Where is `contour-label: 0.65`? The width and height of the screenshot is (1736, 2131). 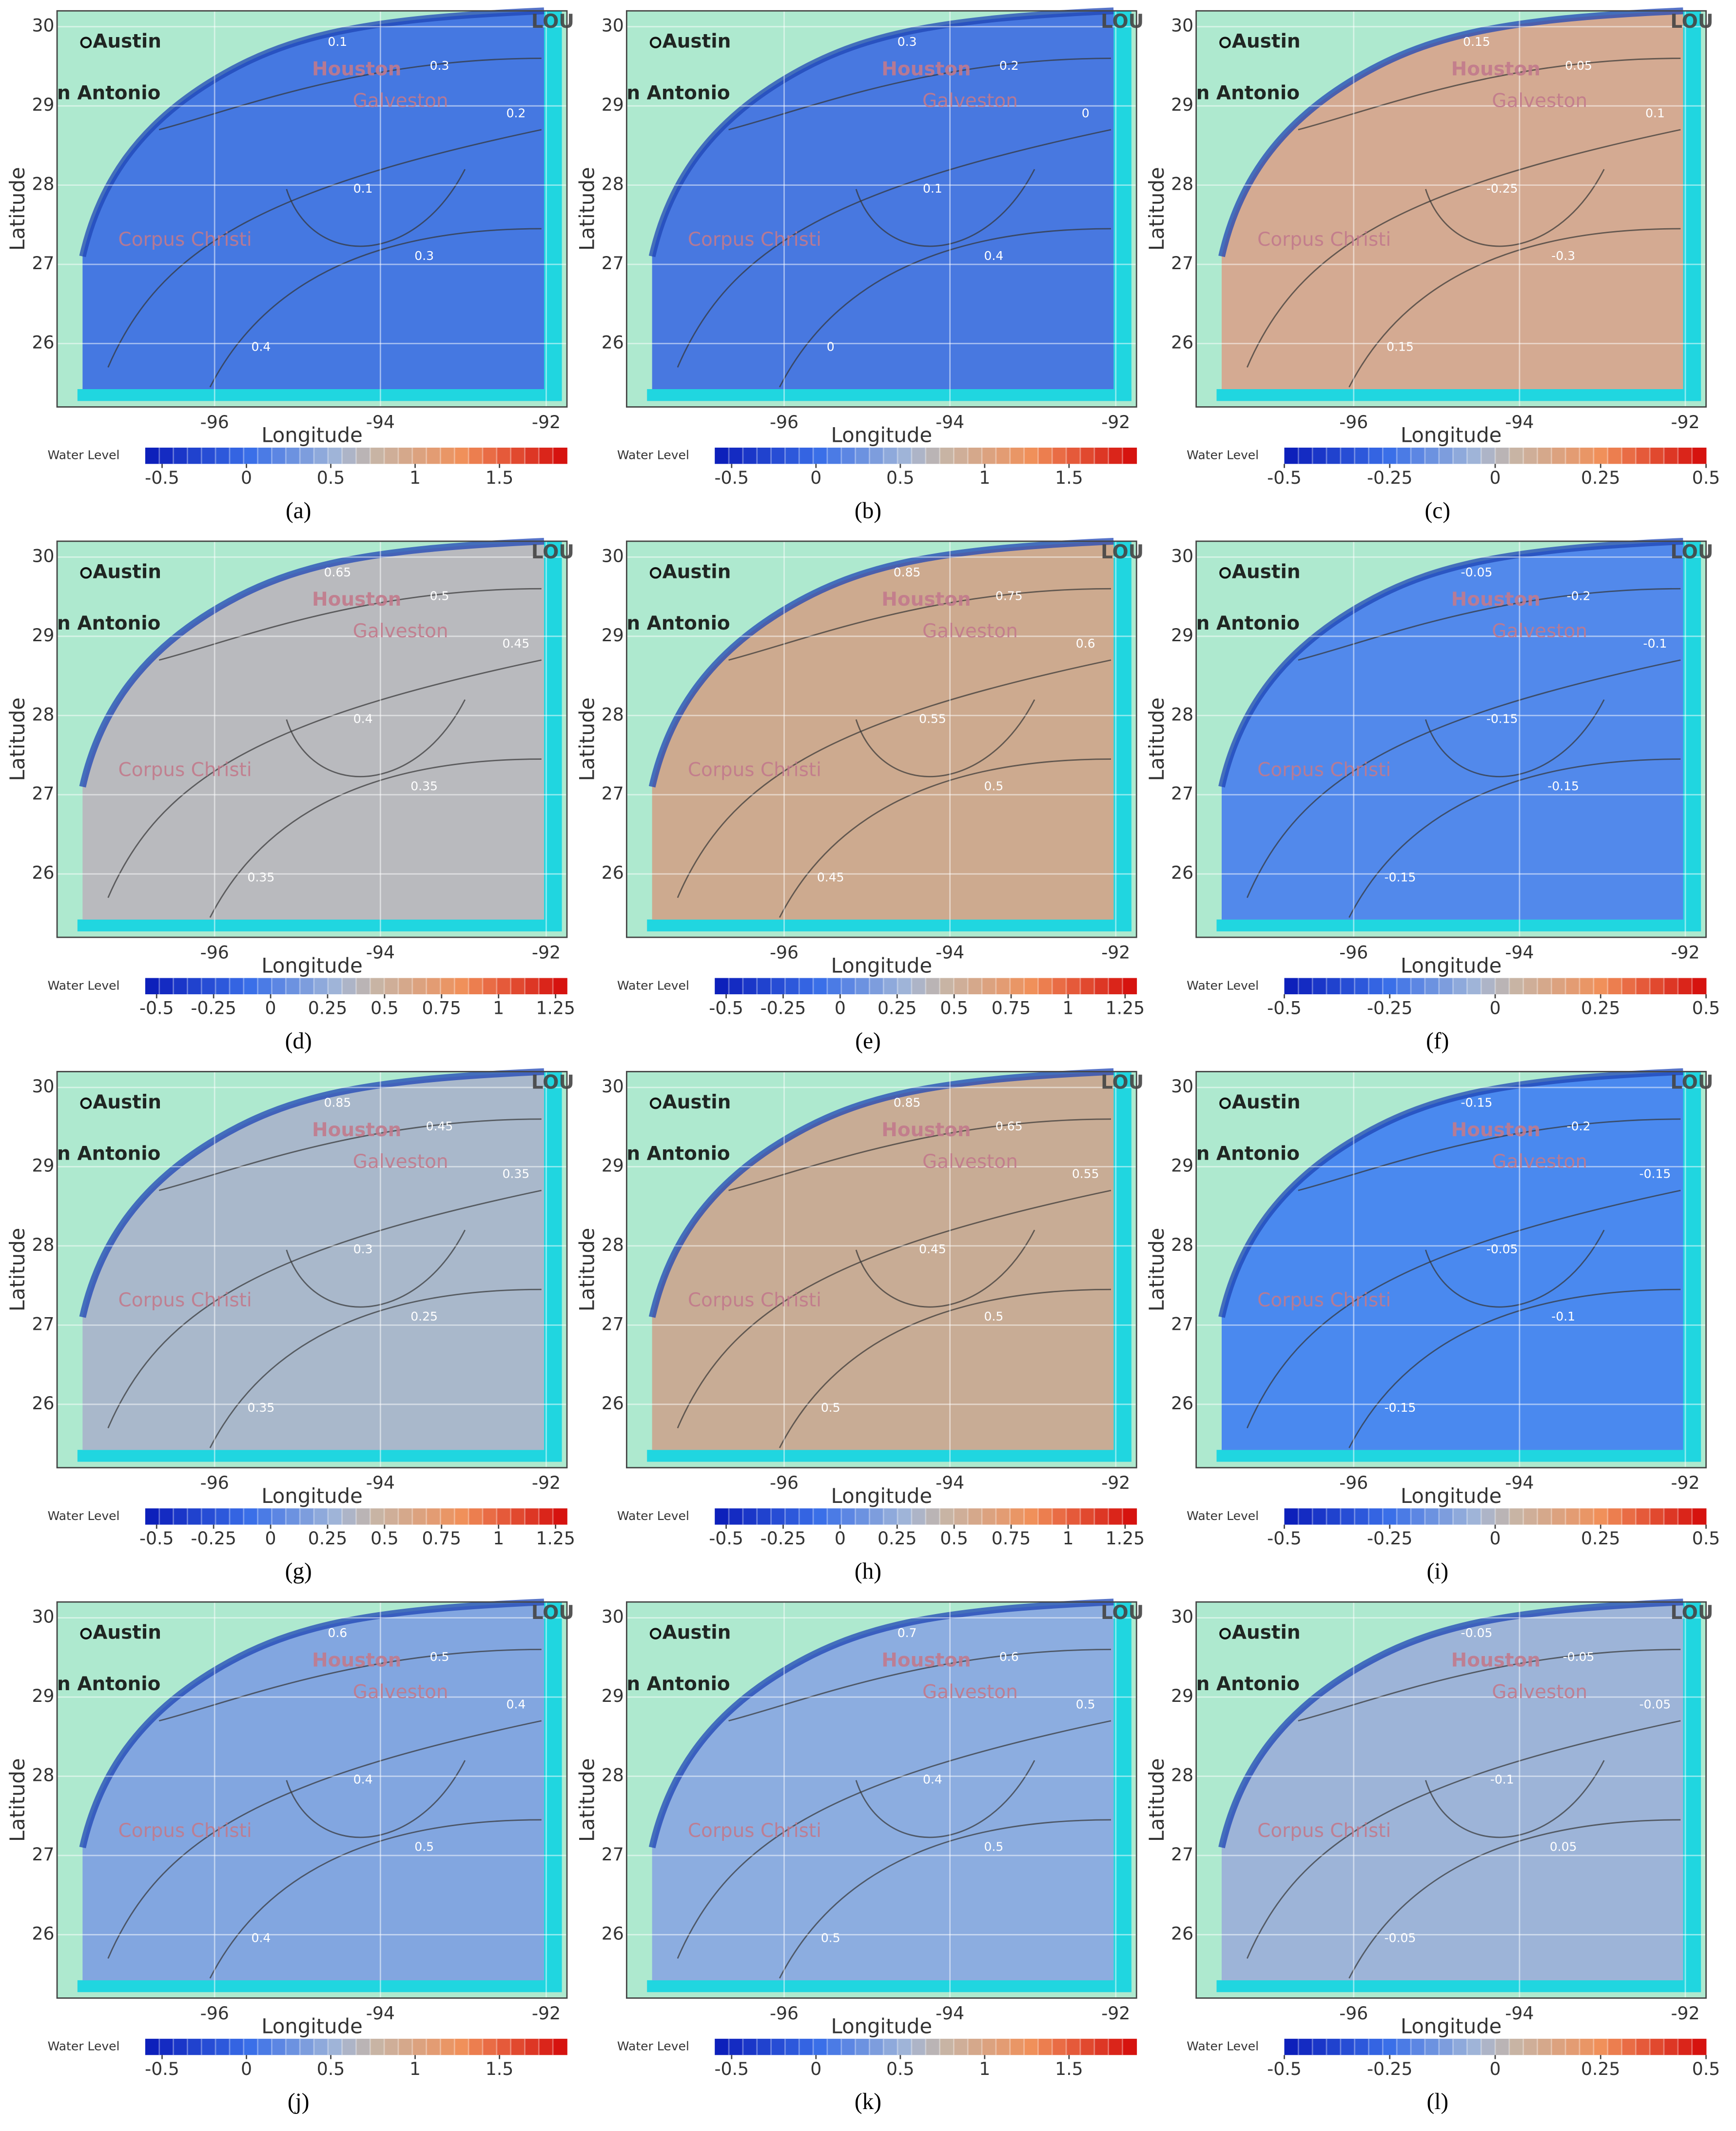 contour-label: 0.65 is located at coordinates (337, 572).